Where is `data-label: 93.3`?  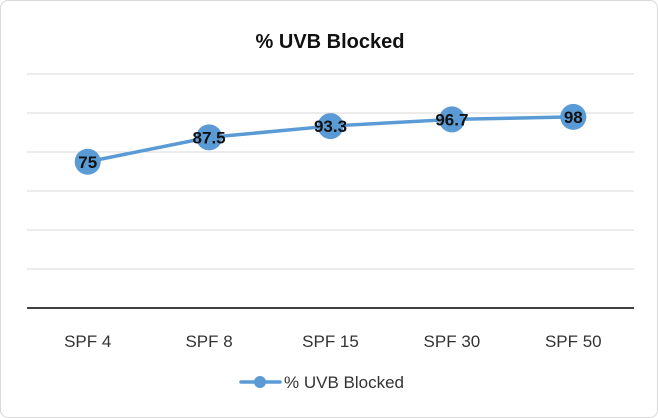 data-label: 93.3 is located at coordinates (330, 126).